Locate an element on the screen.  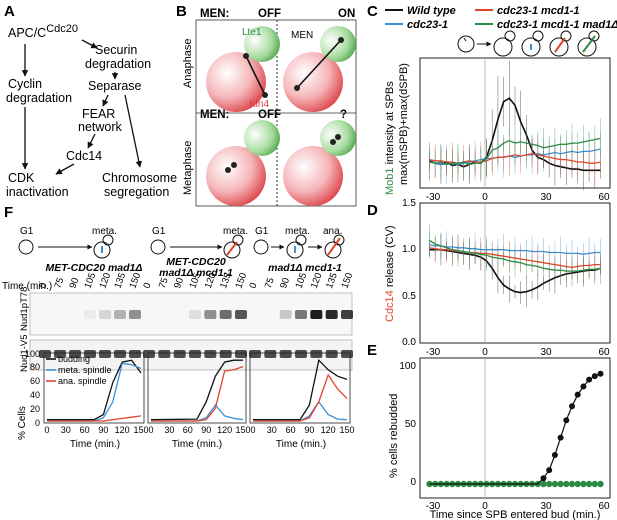
c-xtick-2: 0 is located at coordinates (485, 197).